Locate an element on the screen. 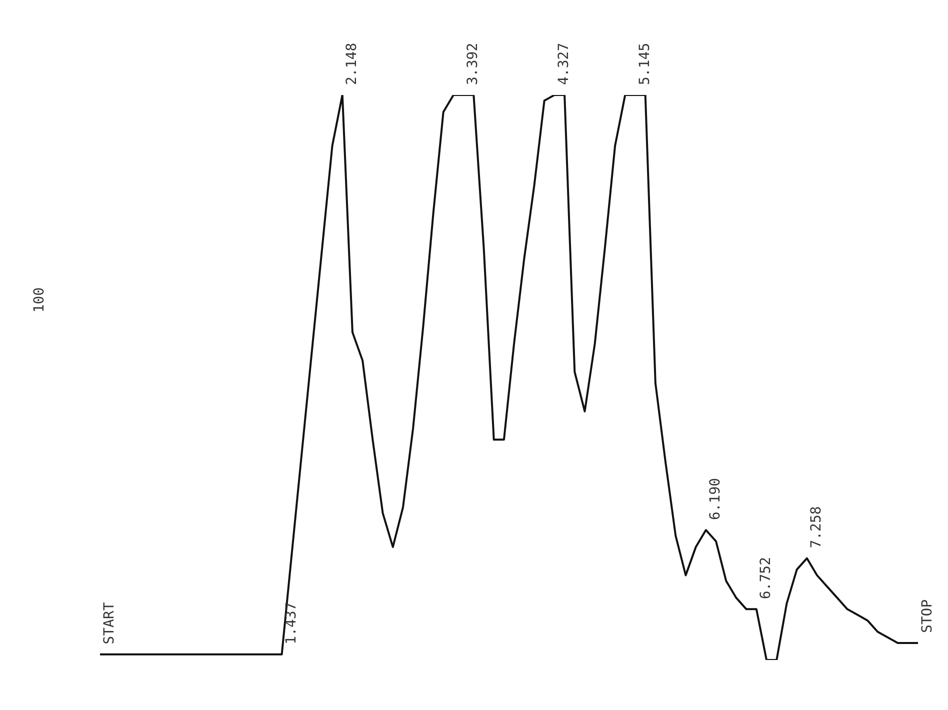 The height and width of the screenshot is (710, 948). annotation: STOP is located at coordinates (928, 616).